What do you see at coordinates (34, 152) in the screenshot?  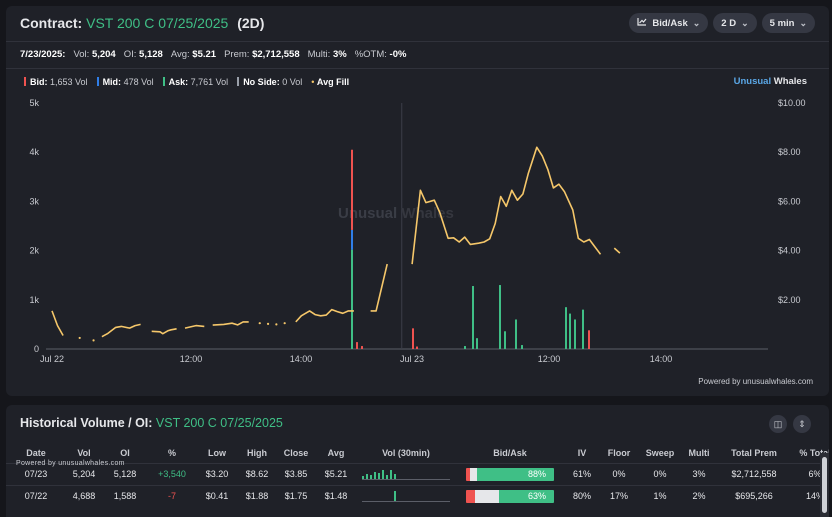 I see `left-axis-tick: 4k` at bounding box center [34, 152].